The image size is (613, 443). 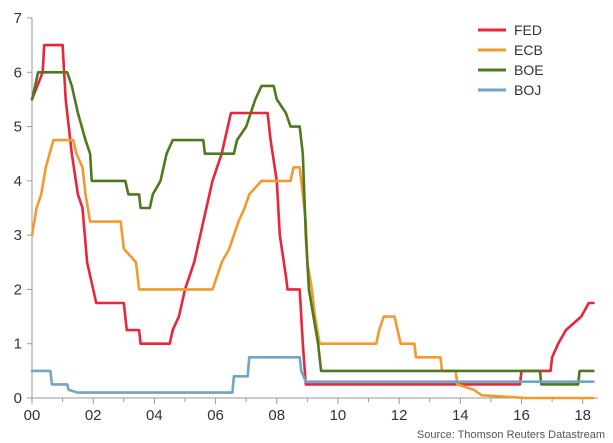 What do you see at coordinates (582, 415) in the screenshot?
I see `x-tick-label: 18` at bounding box center [582, 415].